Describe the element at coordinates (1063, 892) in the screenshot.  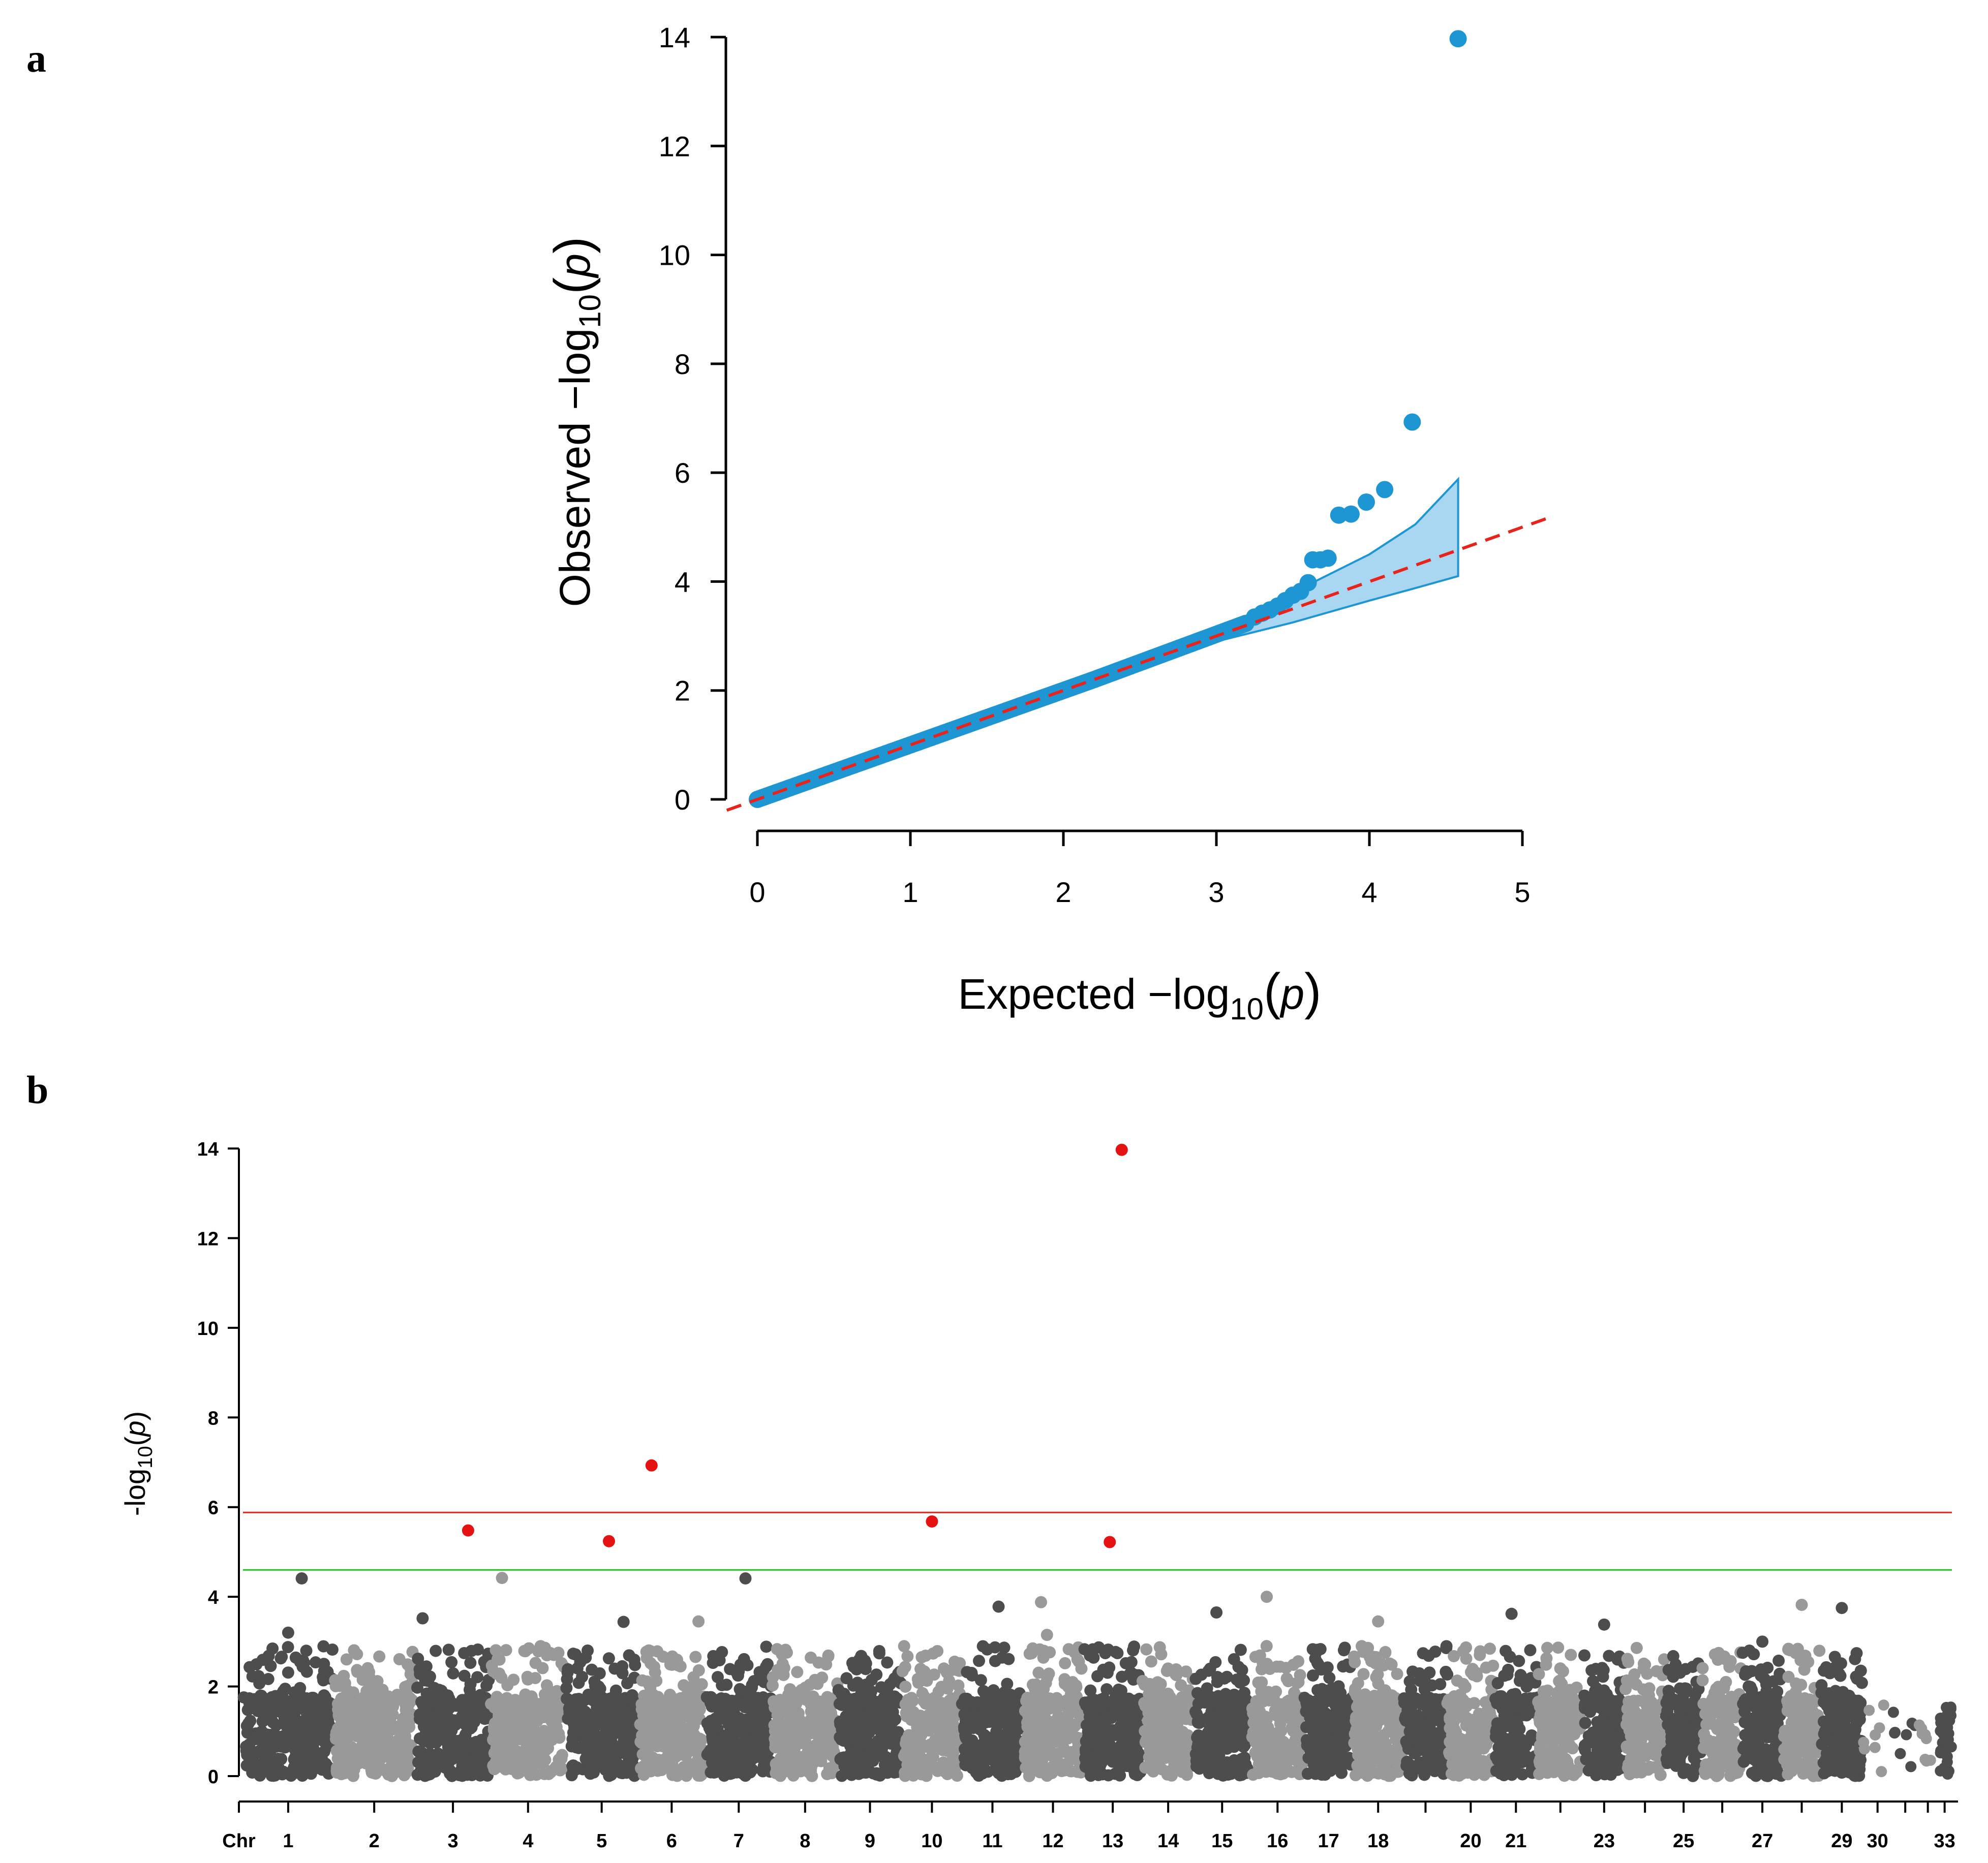
I see `x-tick-label: 2` at that location.